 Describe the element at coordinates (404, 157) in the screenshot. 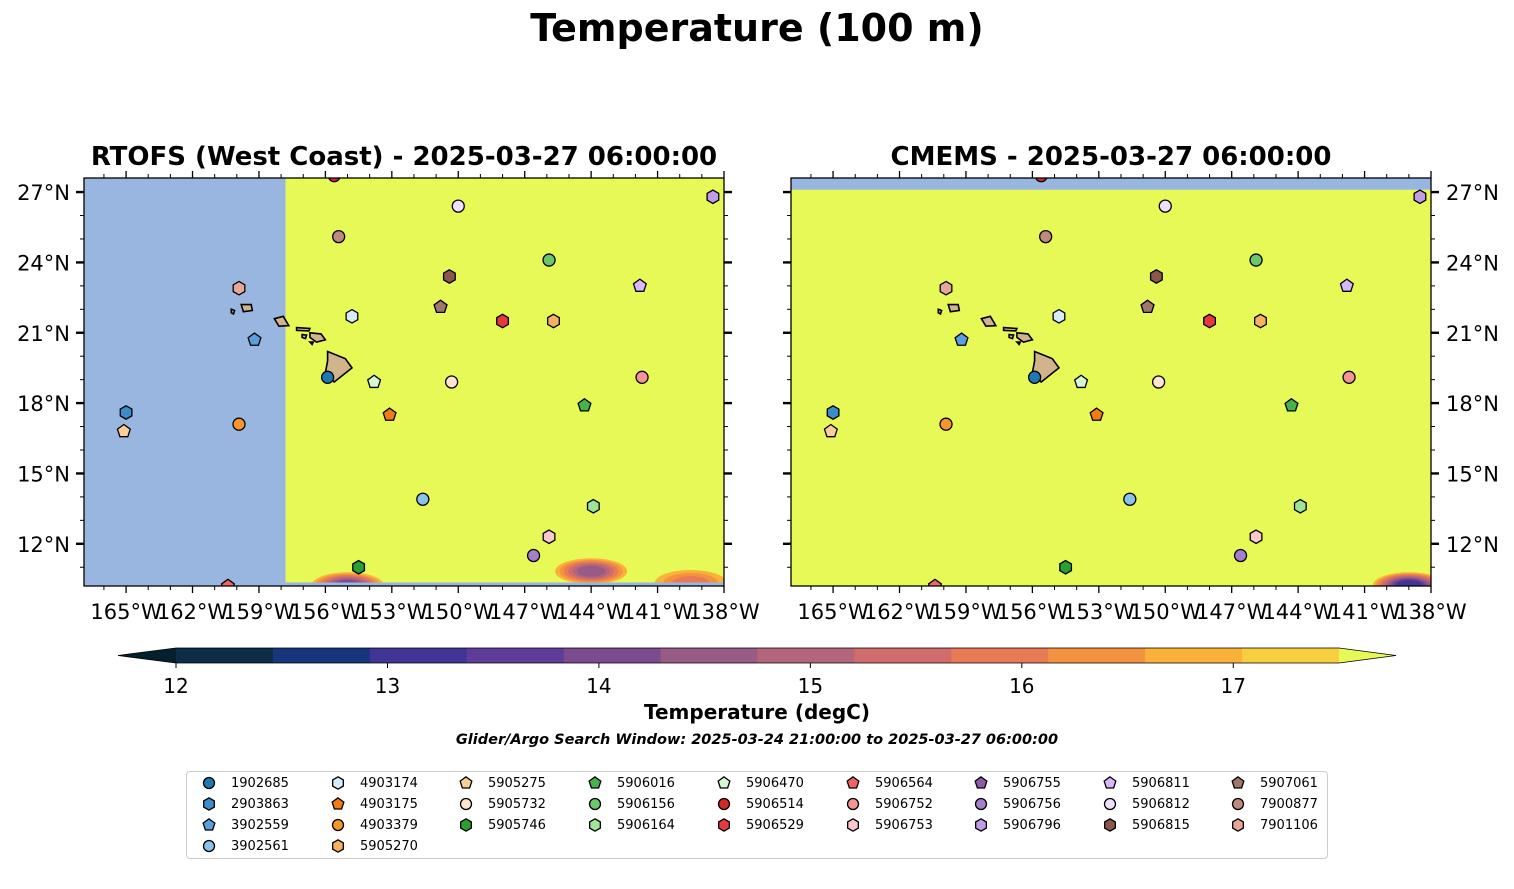

I see `panel-title-rtofs: RTOFS (West Coast) - 2025-03-27 06:00:00` at that location.